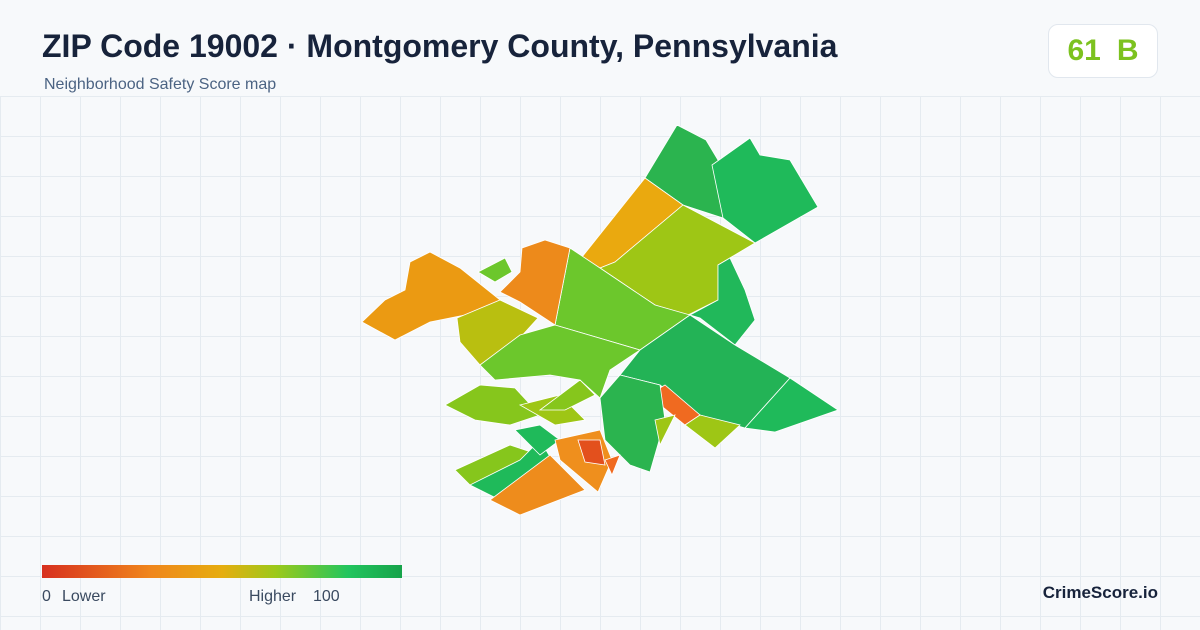 The width and height of the screenshot is (1200, 630). Describe the element at coordinates (326, 596) in the screenshot. I see `legend-max: 100` at that location.